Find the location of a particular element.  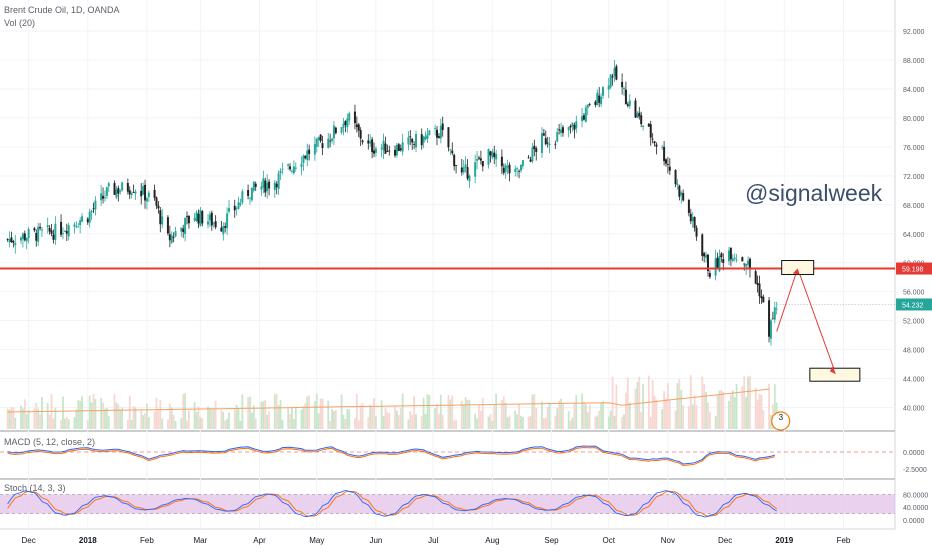

volume-indicator-title: Vol (20) is located at coordinates (20, 23).